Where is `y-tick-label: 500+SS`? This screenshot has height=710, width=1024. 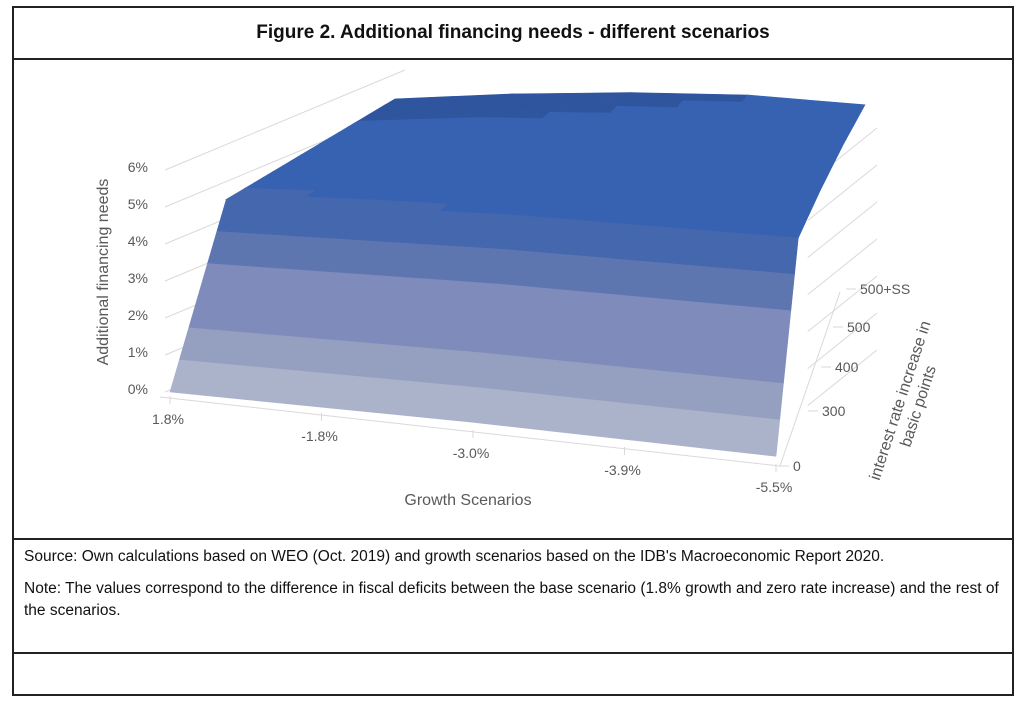
y-tick-label: 500+SS is located at coordinates (885, 289).